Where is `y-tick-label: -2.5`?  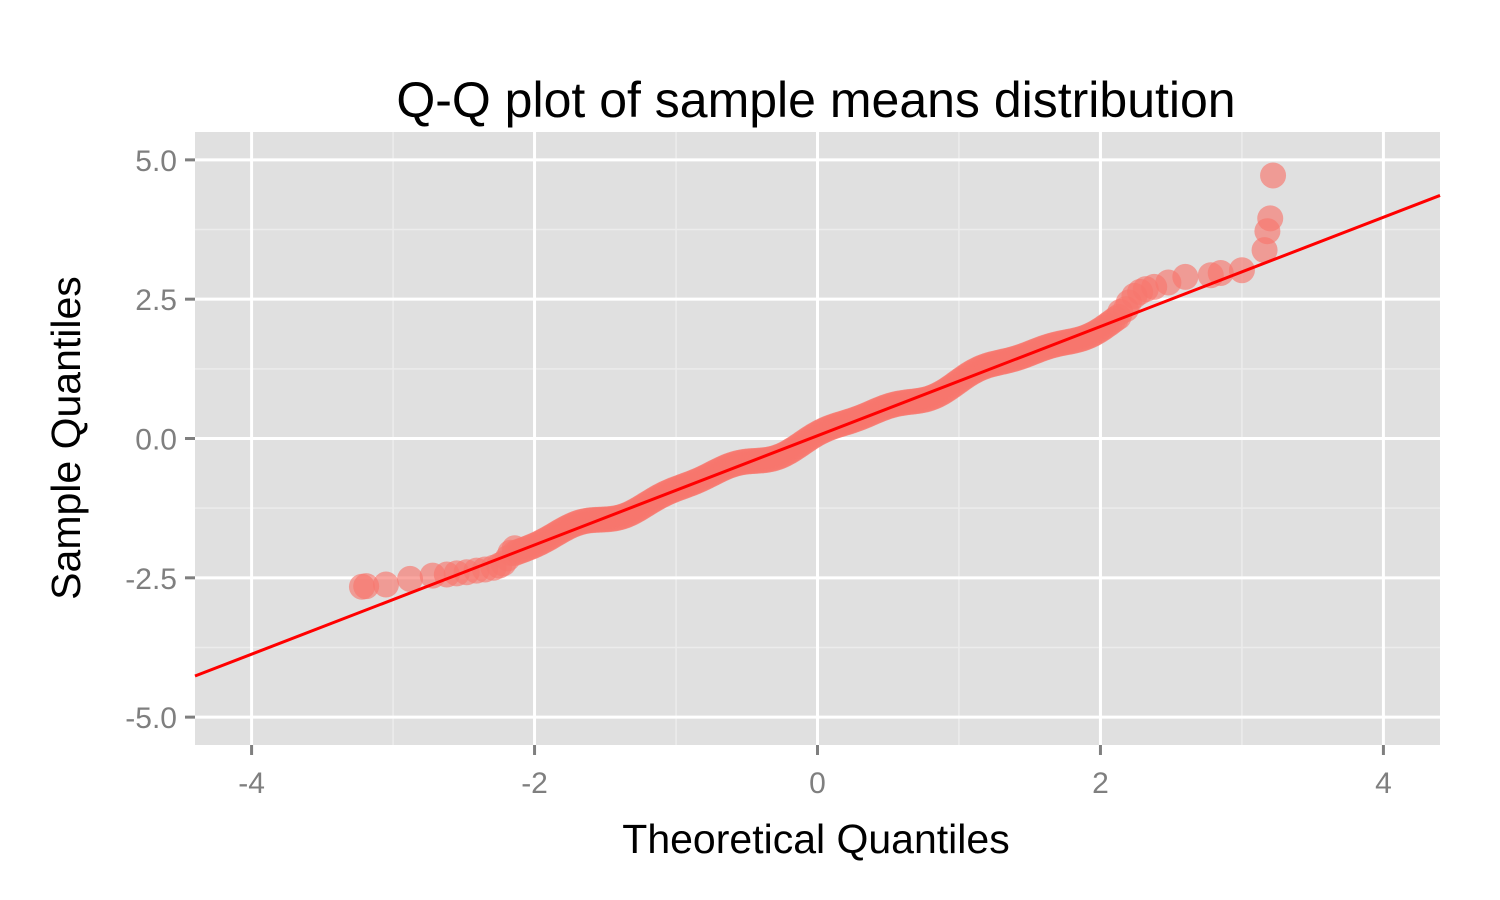
y-tick-label: -2.5 is located at coordinates (151, 579).